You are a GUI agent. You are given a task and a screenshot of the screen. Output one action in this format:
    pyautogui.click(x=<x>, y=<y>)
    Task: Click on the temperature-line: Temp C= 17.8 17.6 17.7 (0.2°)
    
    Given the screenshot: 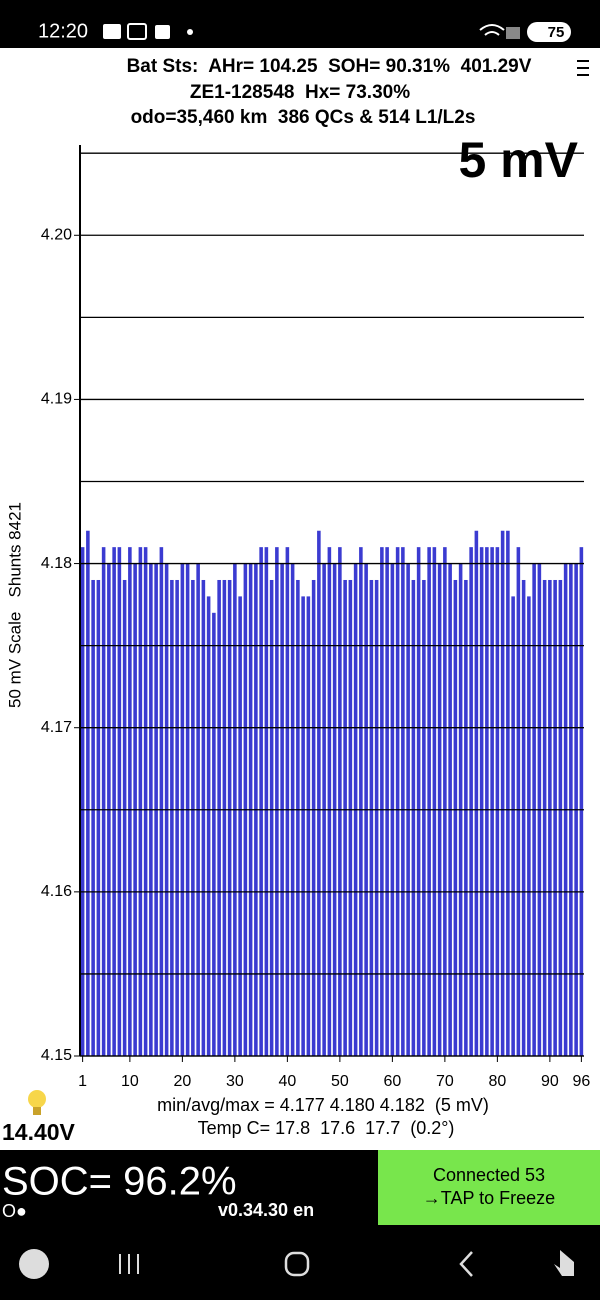 What is the action you would take?
    pyautogui.click(x=326, y=1128)
    